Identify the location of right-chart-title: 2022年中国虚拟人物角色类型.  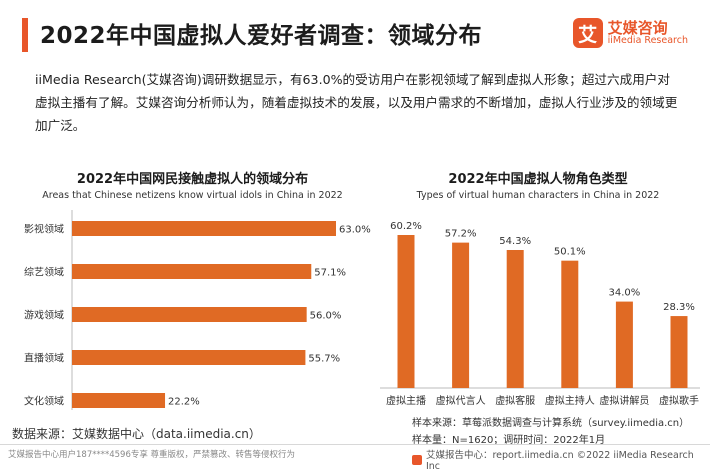
(538, 179).